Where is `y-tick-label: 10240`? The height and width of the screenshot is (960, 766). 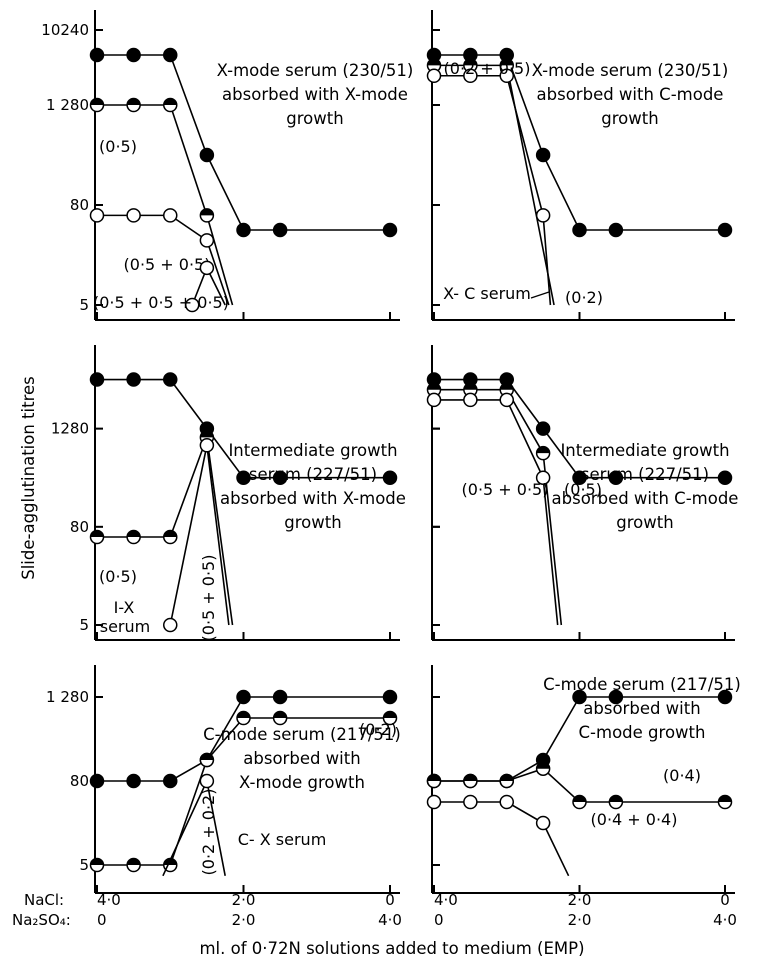
y-tick-label: 10240 is located at coordinates (65, 30).